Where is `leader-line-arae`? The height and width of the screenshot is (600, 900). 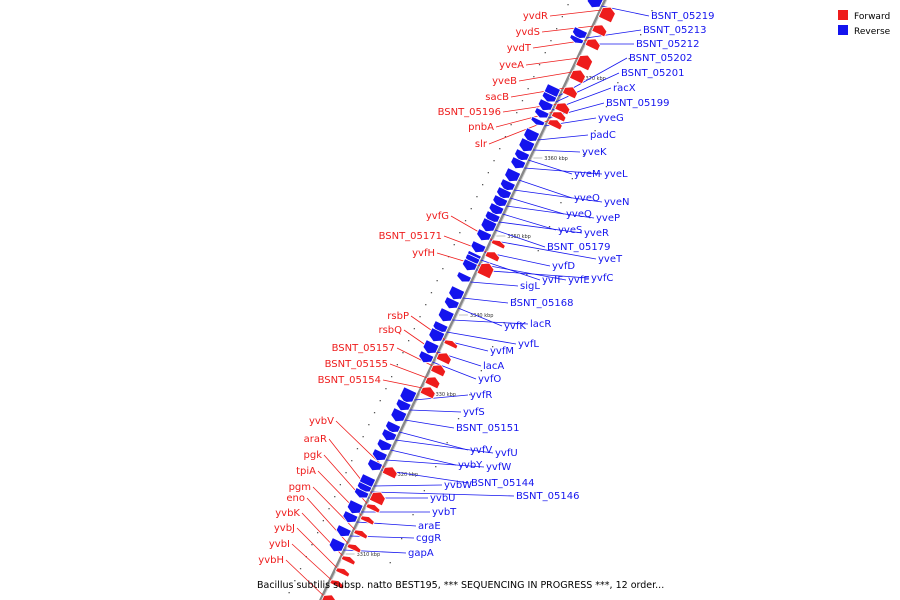 leader-line-arae is located at coordinates (386, 524).